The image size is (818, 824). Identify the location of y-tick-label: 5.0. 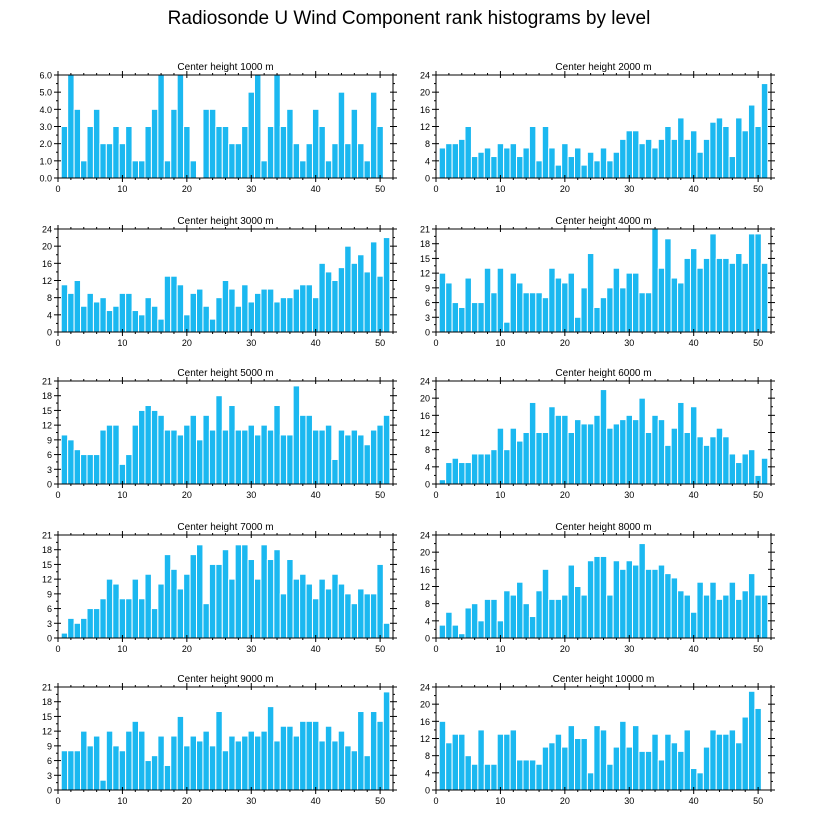
(45, 93).